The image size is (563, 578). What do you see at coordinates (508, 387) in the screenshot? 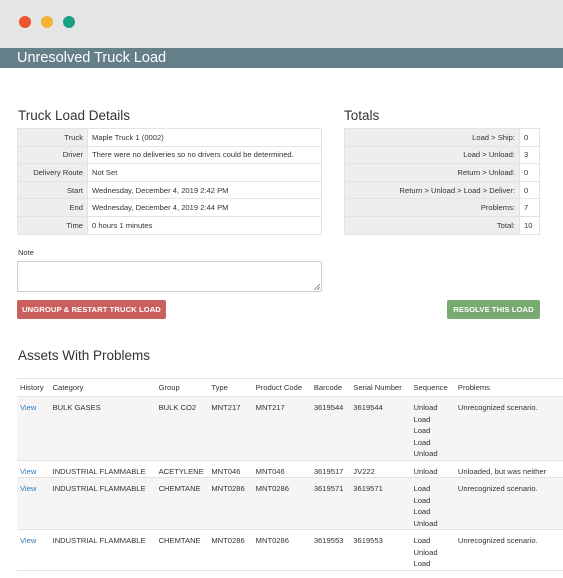
I see `column-header: Problems` at bounding box center [508, 387].